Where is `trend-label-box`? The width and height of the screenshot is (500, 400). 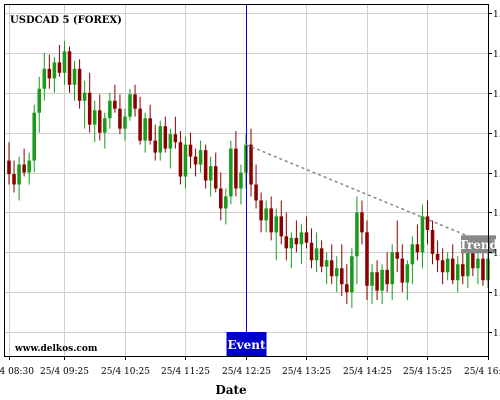
trend-label-box is located at coordinates (478, 244).